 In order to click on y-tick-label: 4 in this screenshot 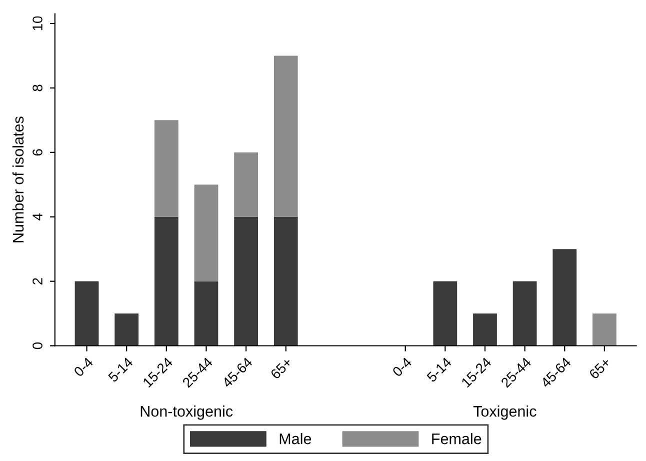, I will do `click(37, 216)`.